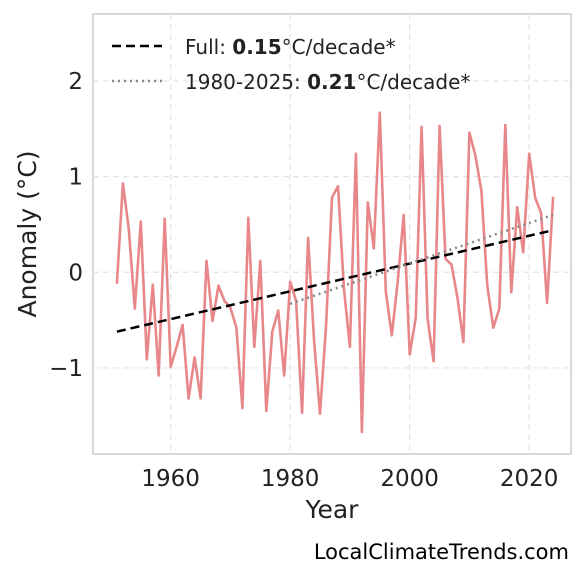 This screenshot has height=580, width=585. I want to click on y-tick-label: 1, so click(75, 178).